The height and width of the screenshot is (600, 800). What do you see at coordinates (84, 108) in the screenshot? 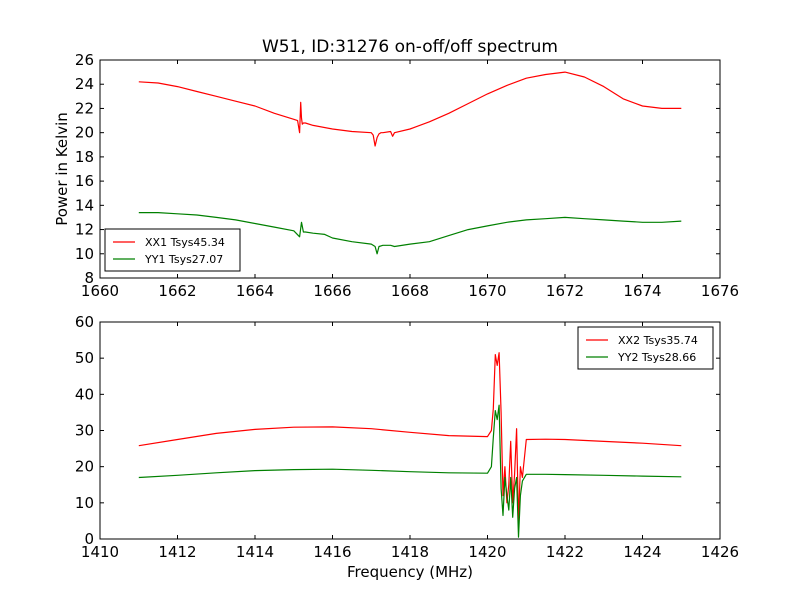
I see `y-tick-label: 22` at bounding box center [84, 108].